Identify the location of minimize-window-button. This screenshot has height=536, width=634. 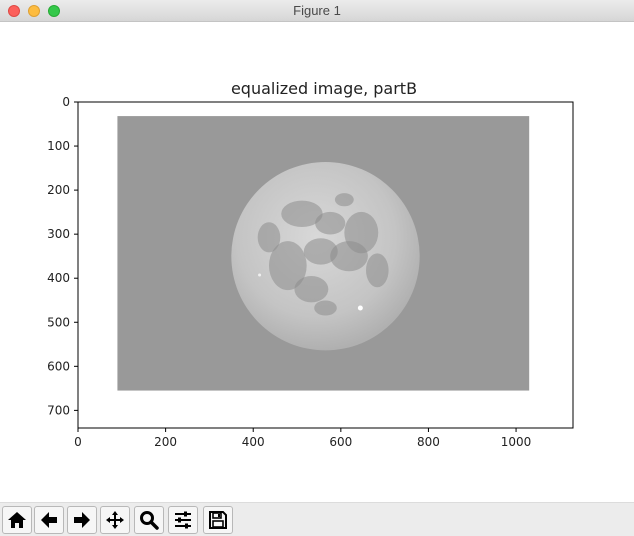
(34, 11).